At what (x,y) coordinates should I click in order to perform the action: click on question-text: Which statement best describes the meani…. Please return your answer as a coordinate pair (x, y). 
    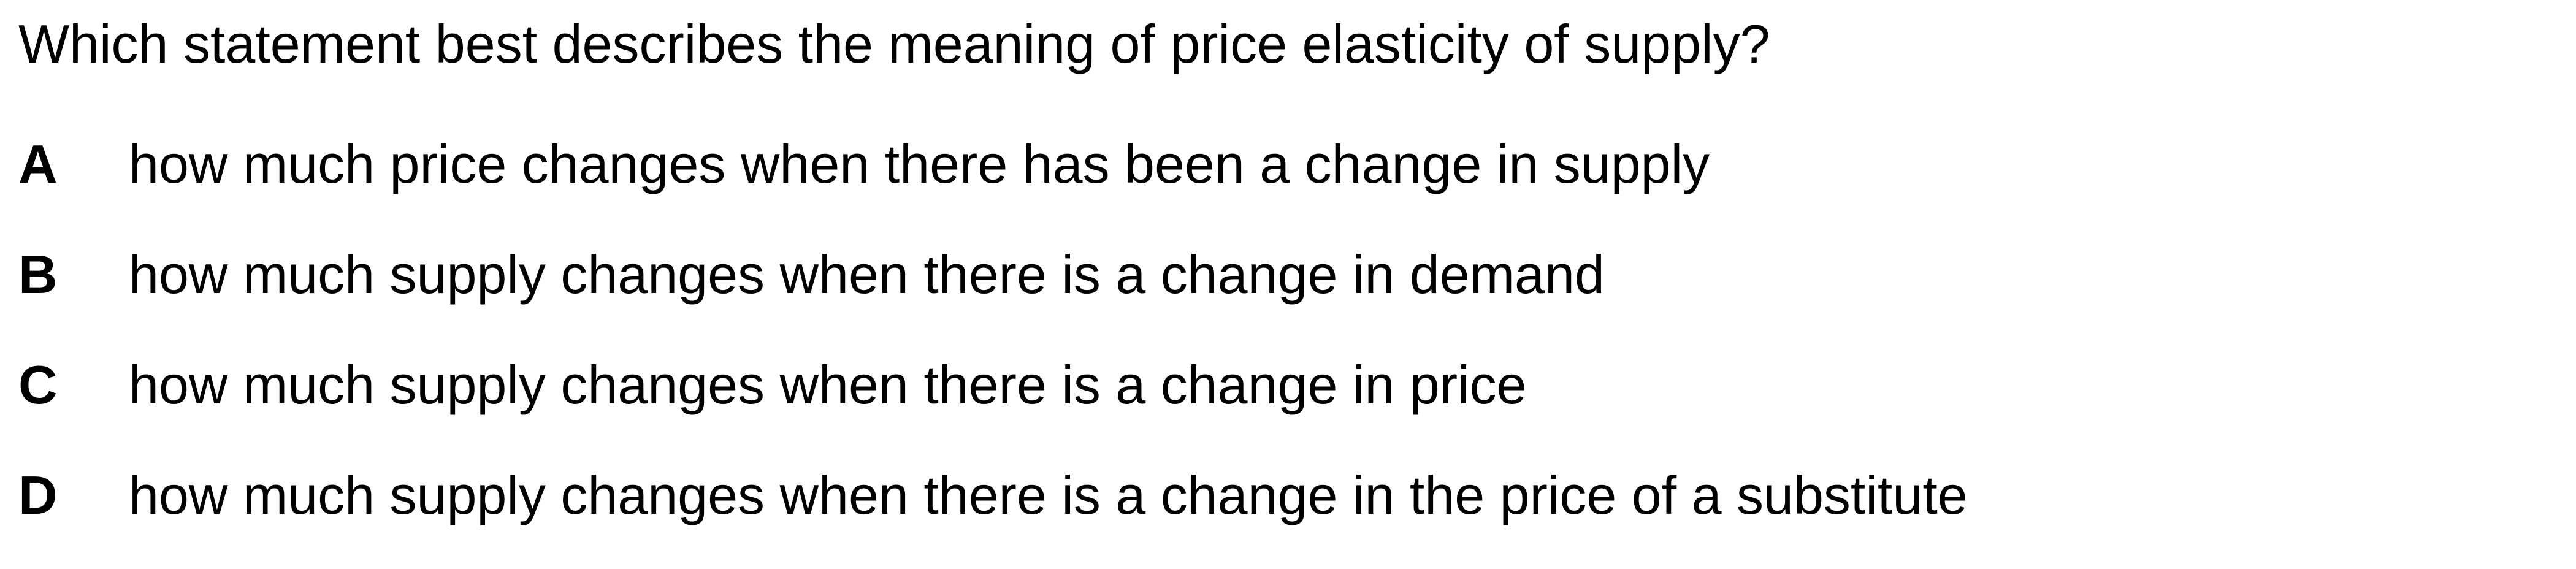
    Looking at the image, I should click on (894, 43).